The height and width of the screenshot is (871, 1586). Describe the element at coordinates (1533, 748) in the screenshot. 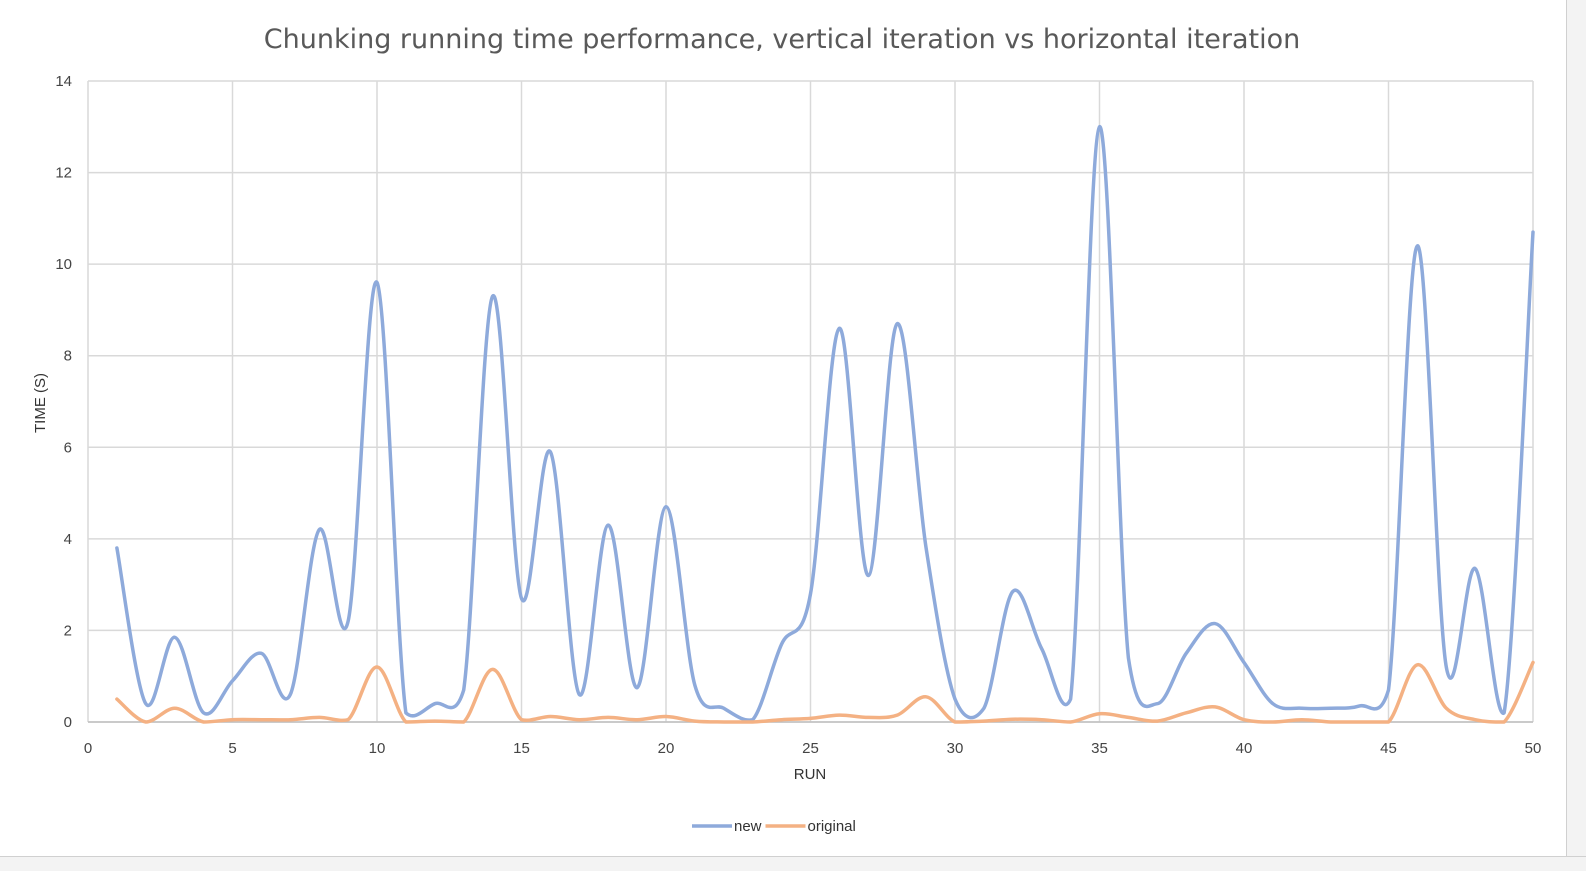

I see `x-tick-label: 50` at that location.